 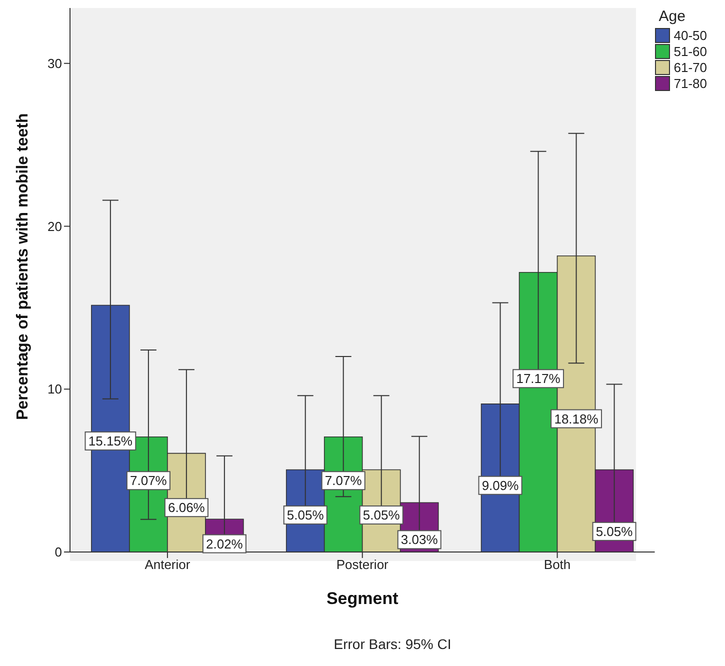 I want to click on data-label: 18.18%, so click(x=576, y=418).